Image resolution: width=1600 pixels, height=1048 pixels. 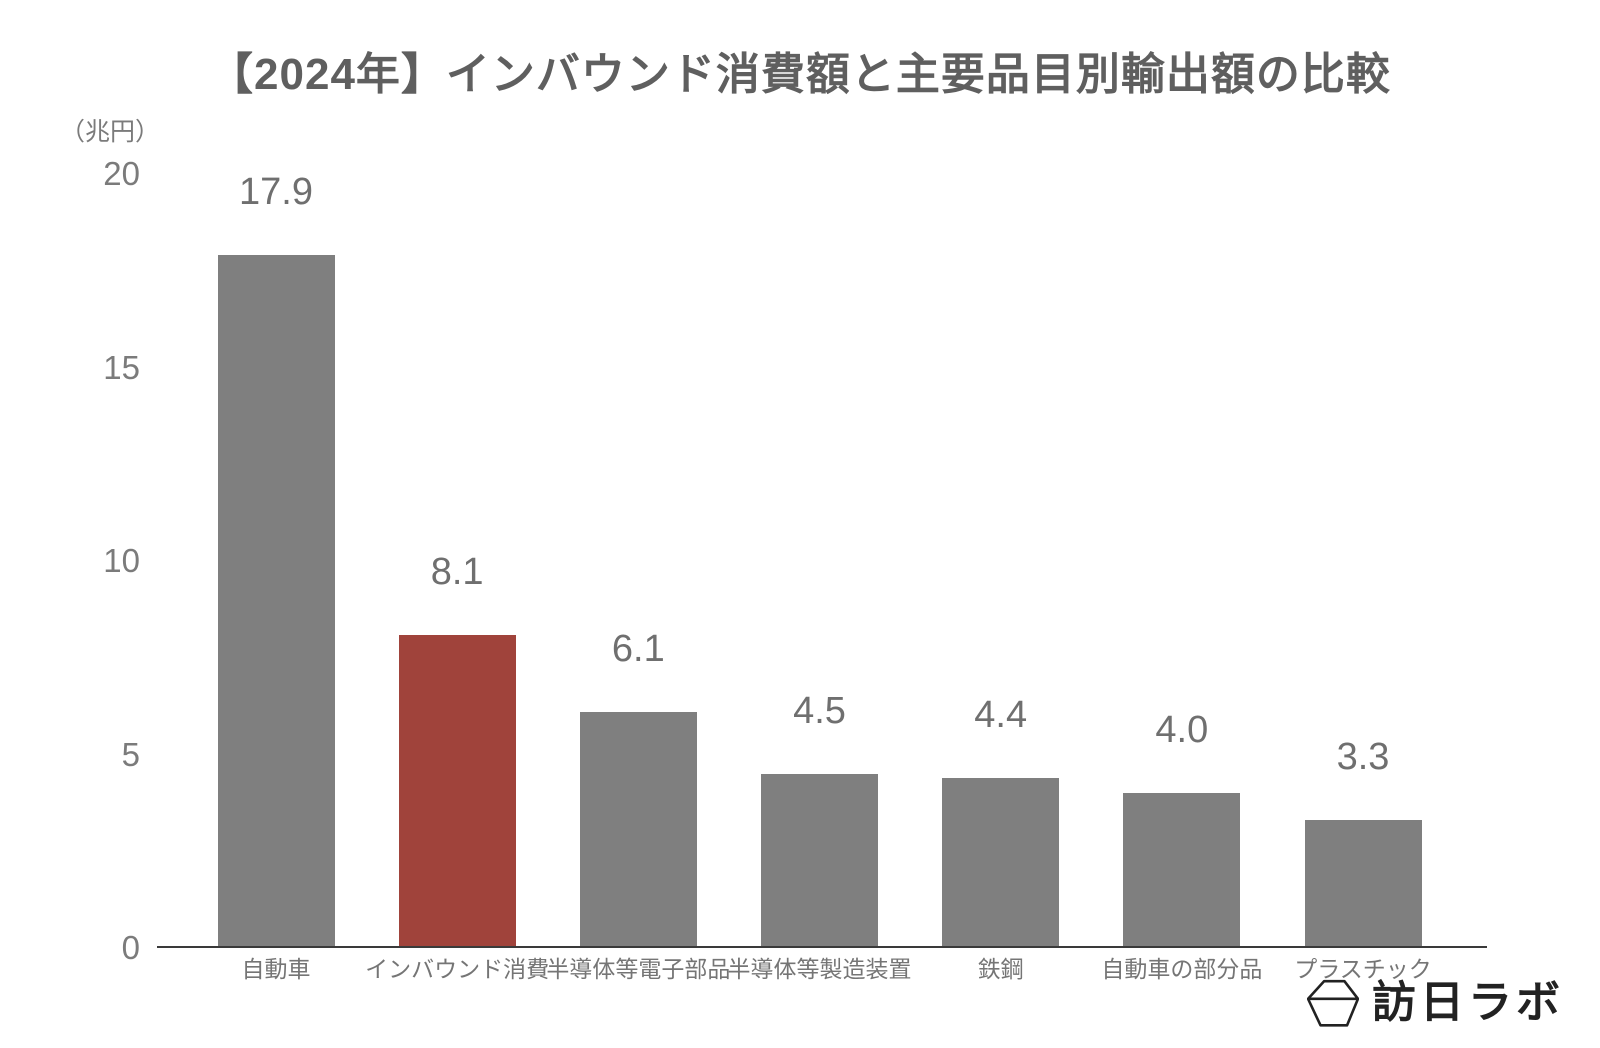 I want to click on bar-value-label: 17.9, so click(x=276, y=192).